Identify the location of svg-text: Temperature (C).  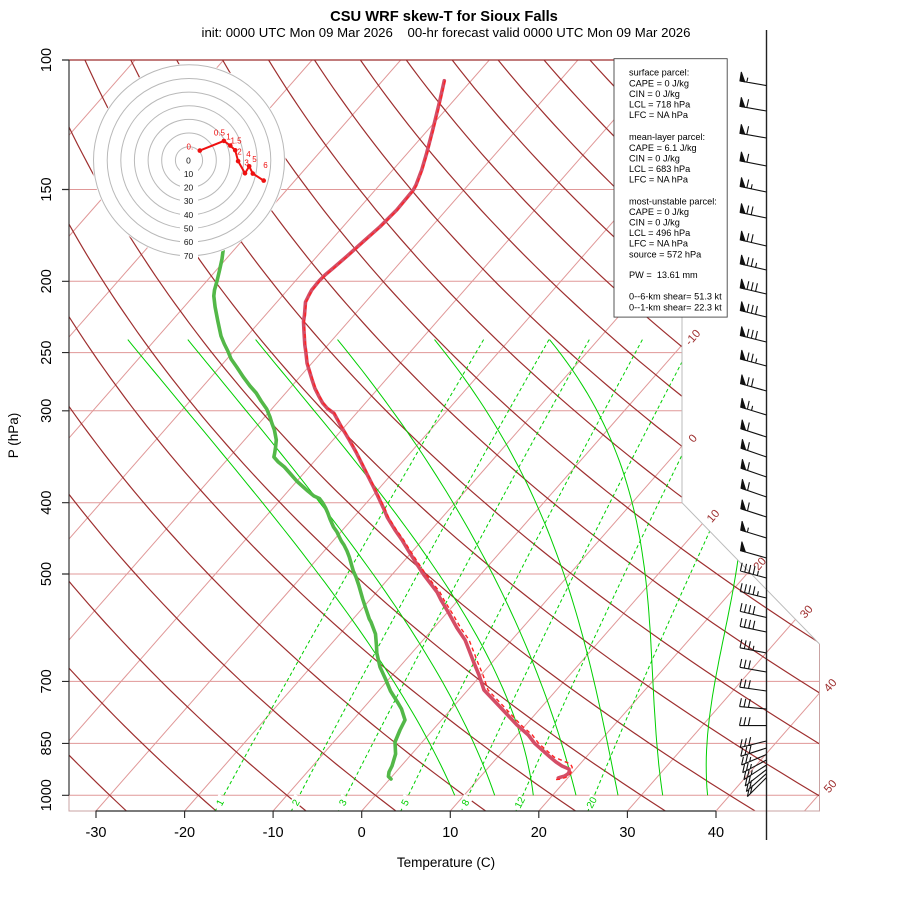
(446, 862).